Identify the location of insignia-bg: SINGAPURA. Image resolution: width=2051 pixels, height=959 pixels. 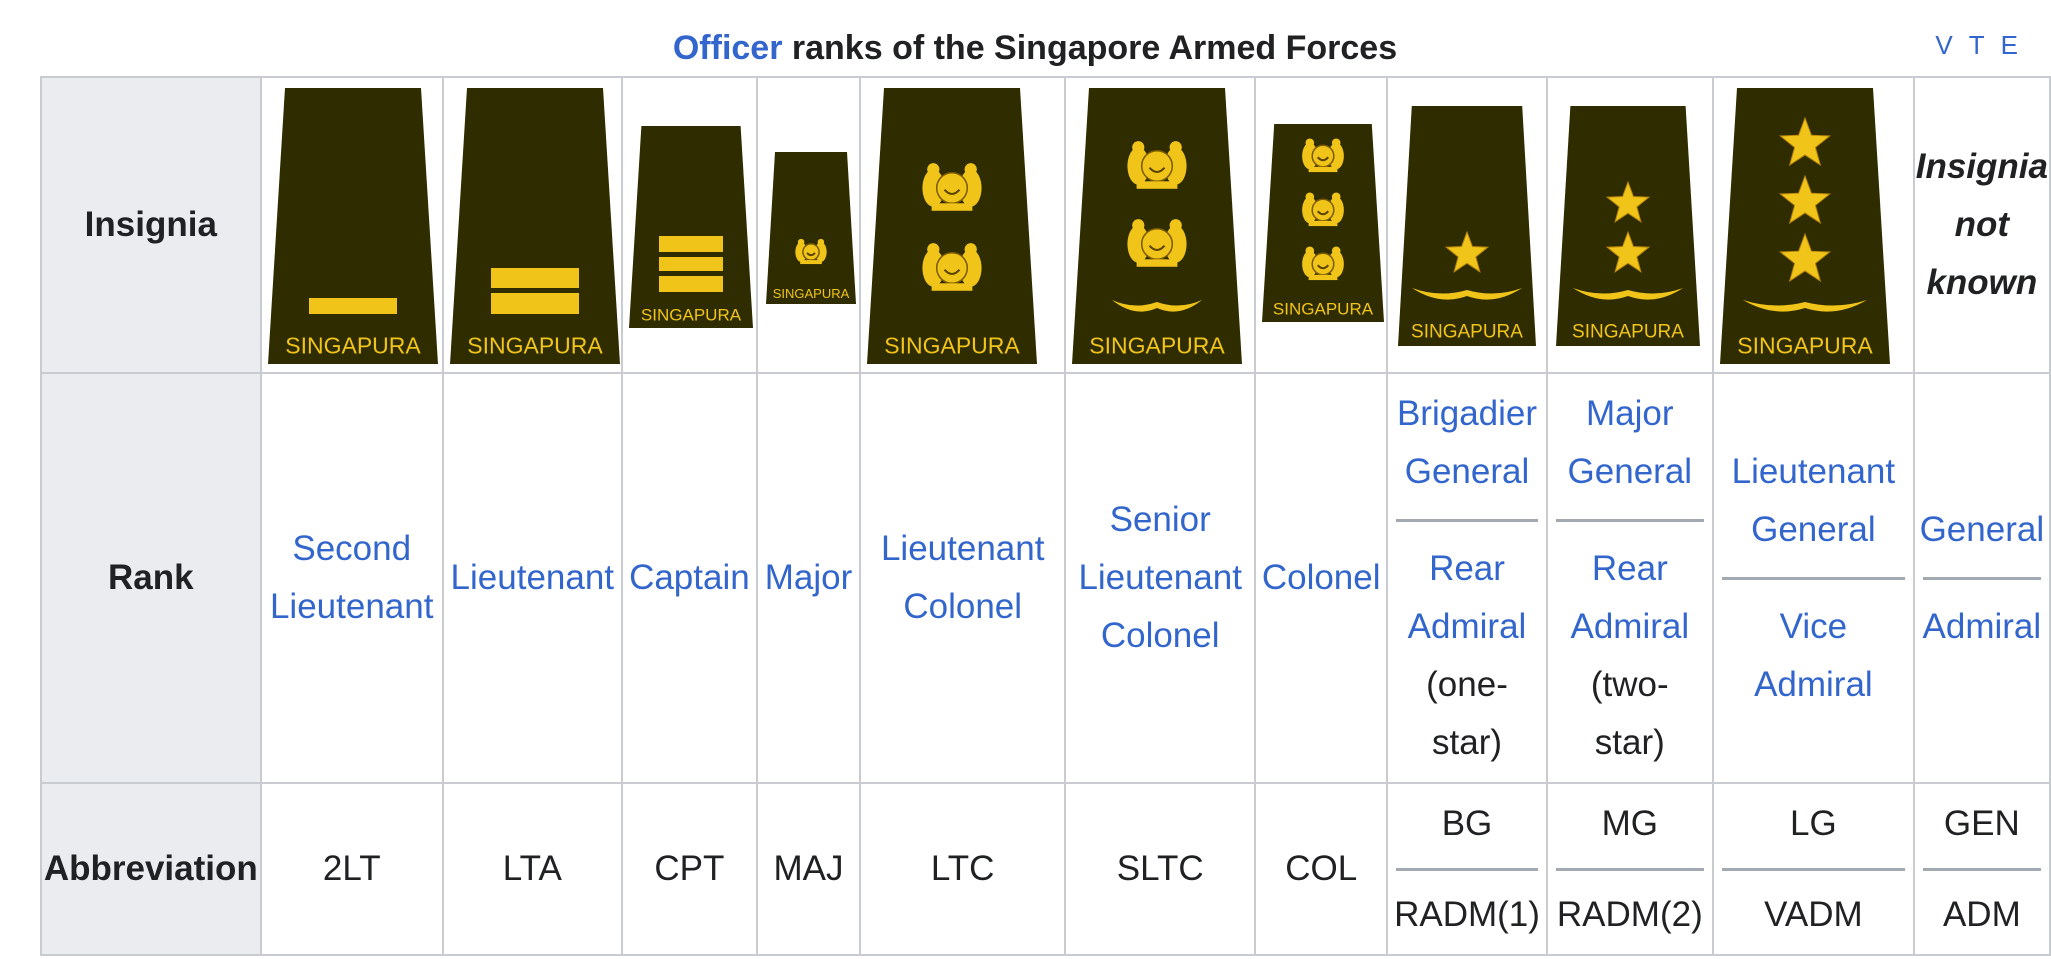
(1467, 226).